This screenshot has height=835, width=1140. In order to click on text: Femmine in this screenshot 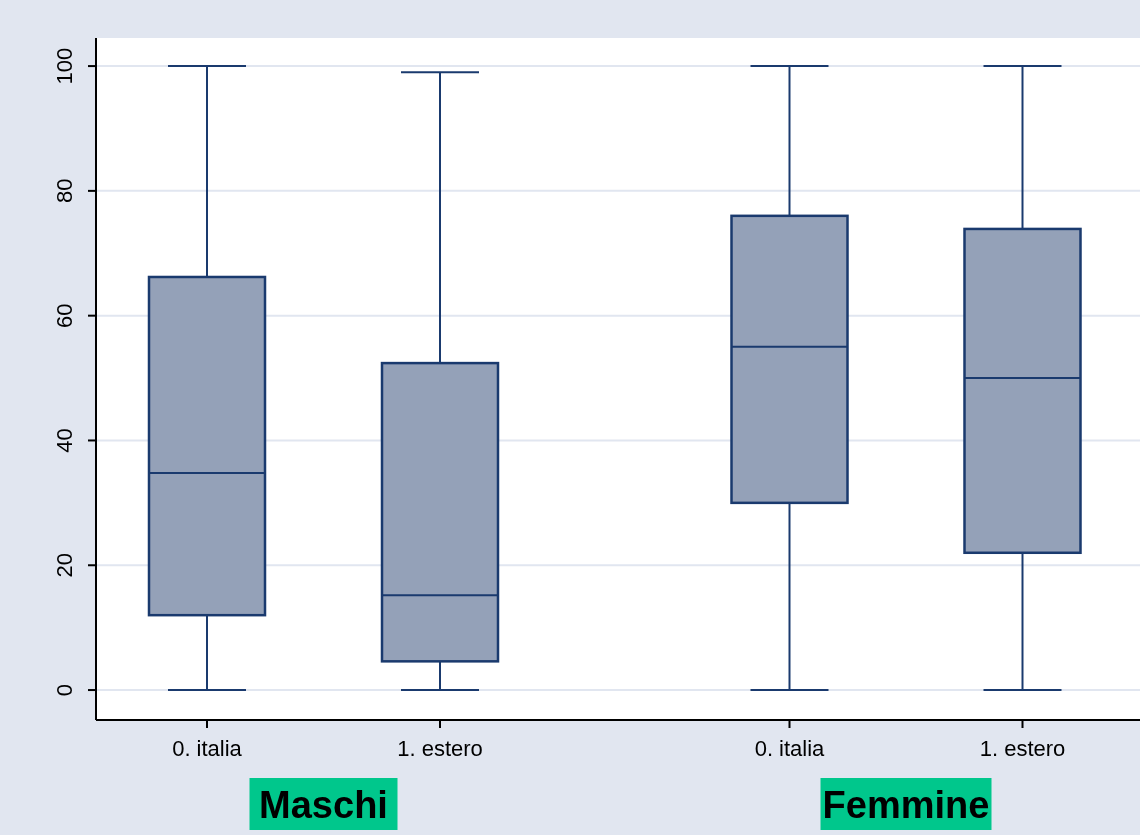, I will do `click(906, 805)`.